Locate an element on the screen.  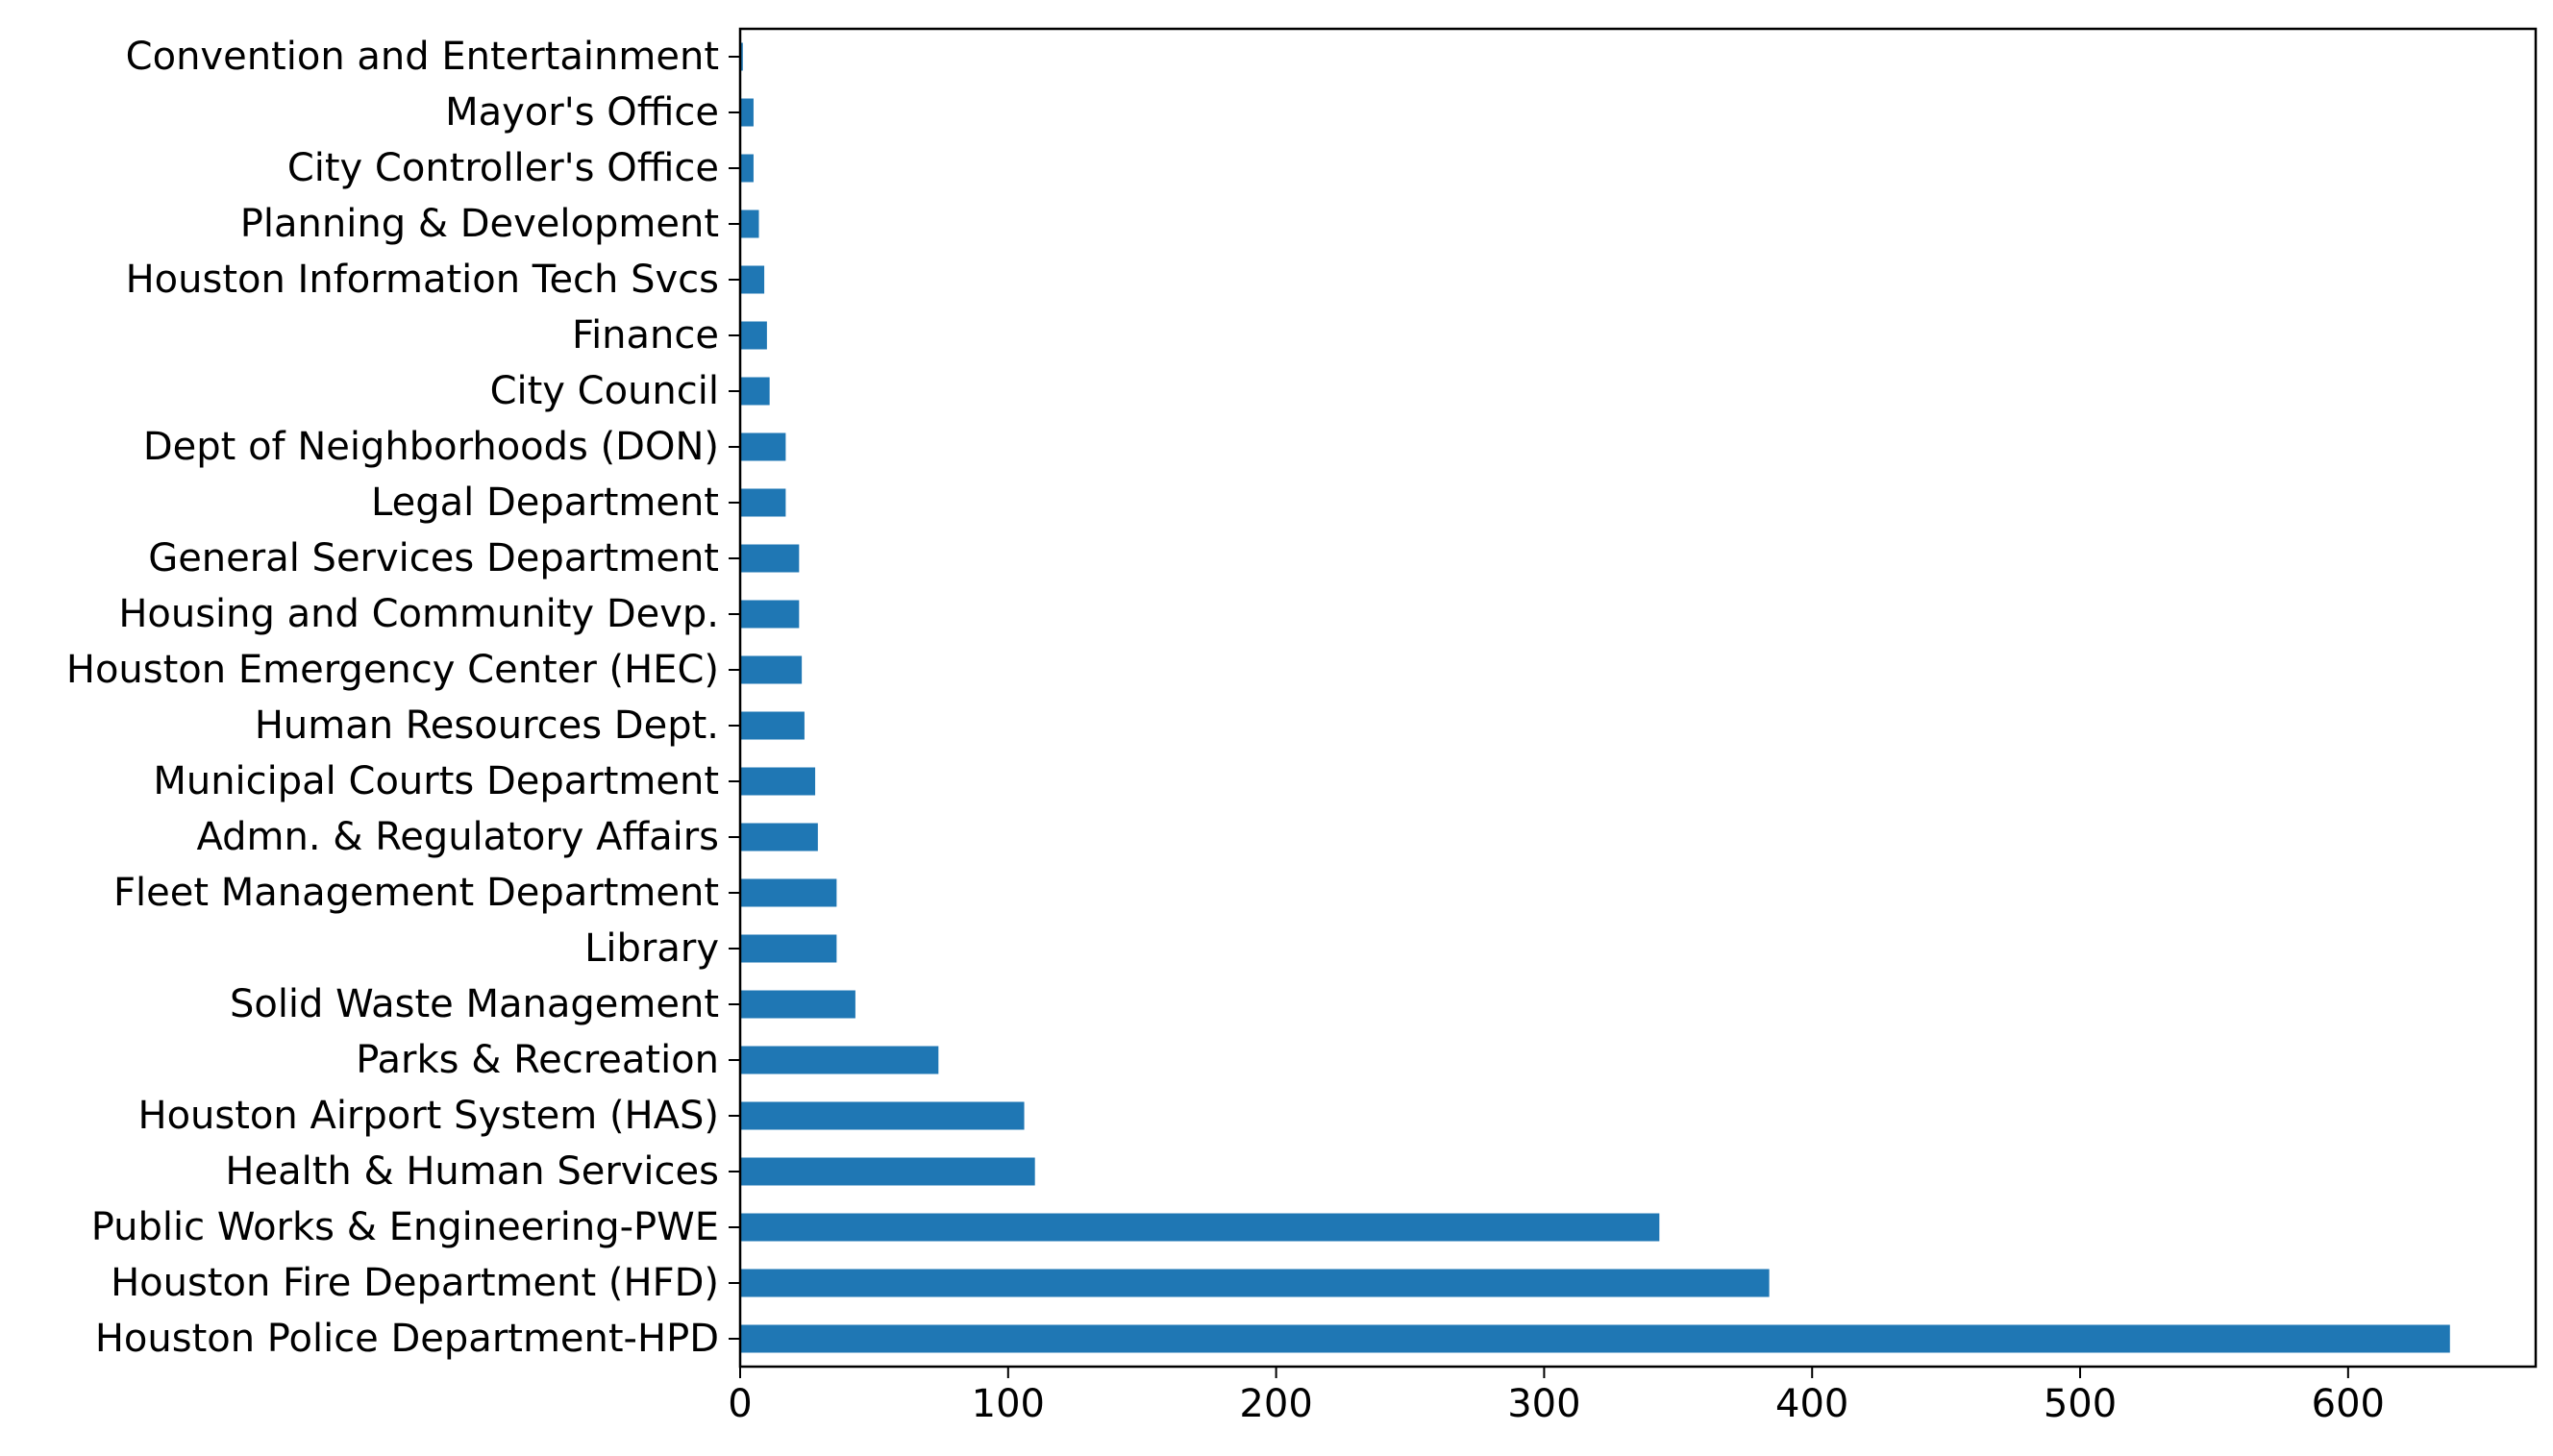
y-tick-label: General Services Department is located at coordinates (433, 558).